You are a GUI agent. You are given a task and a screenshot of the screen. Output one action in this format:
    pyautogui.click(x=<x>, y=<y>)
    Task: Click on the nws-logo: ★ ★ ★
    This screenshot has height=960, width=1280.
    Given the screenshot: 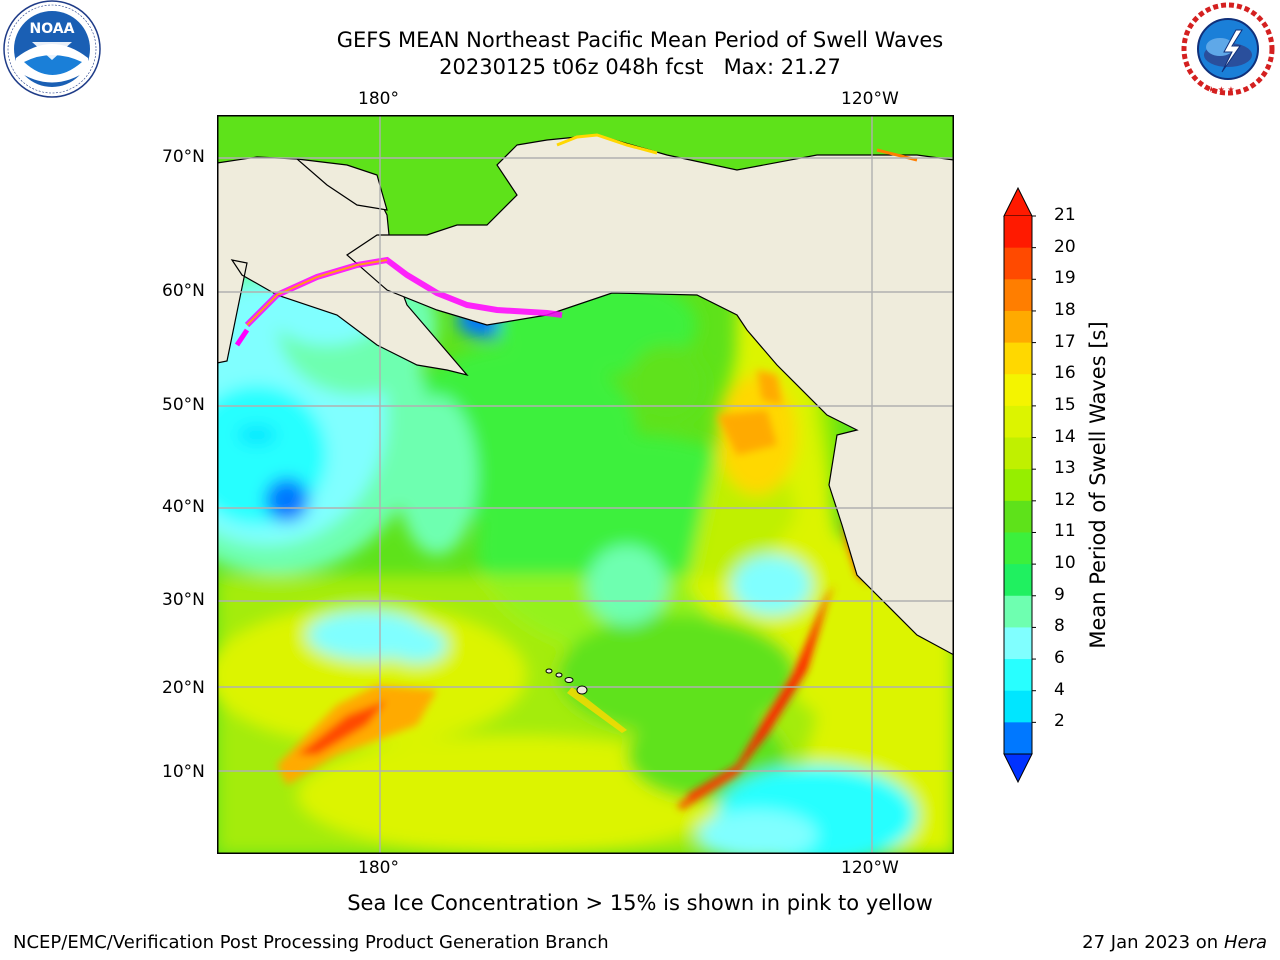 What is the action you would take?
    pyautogui.click(x=1228, y=50)
    